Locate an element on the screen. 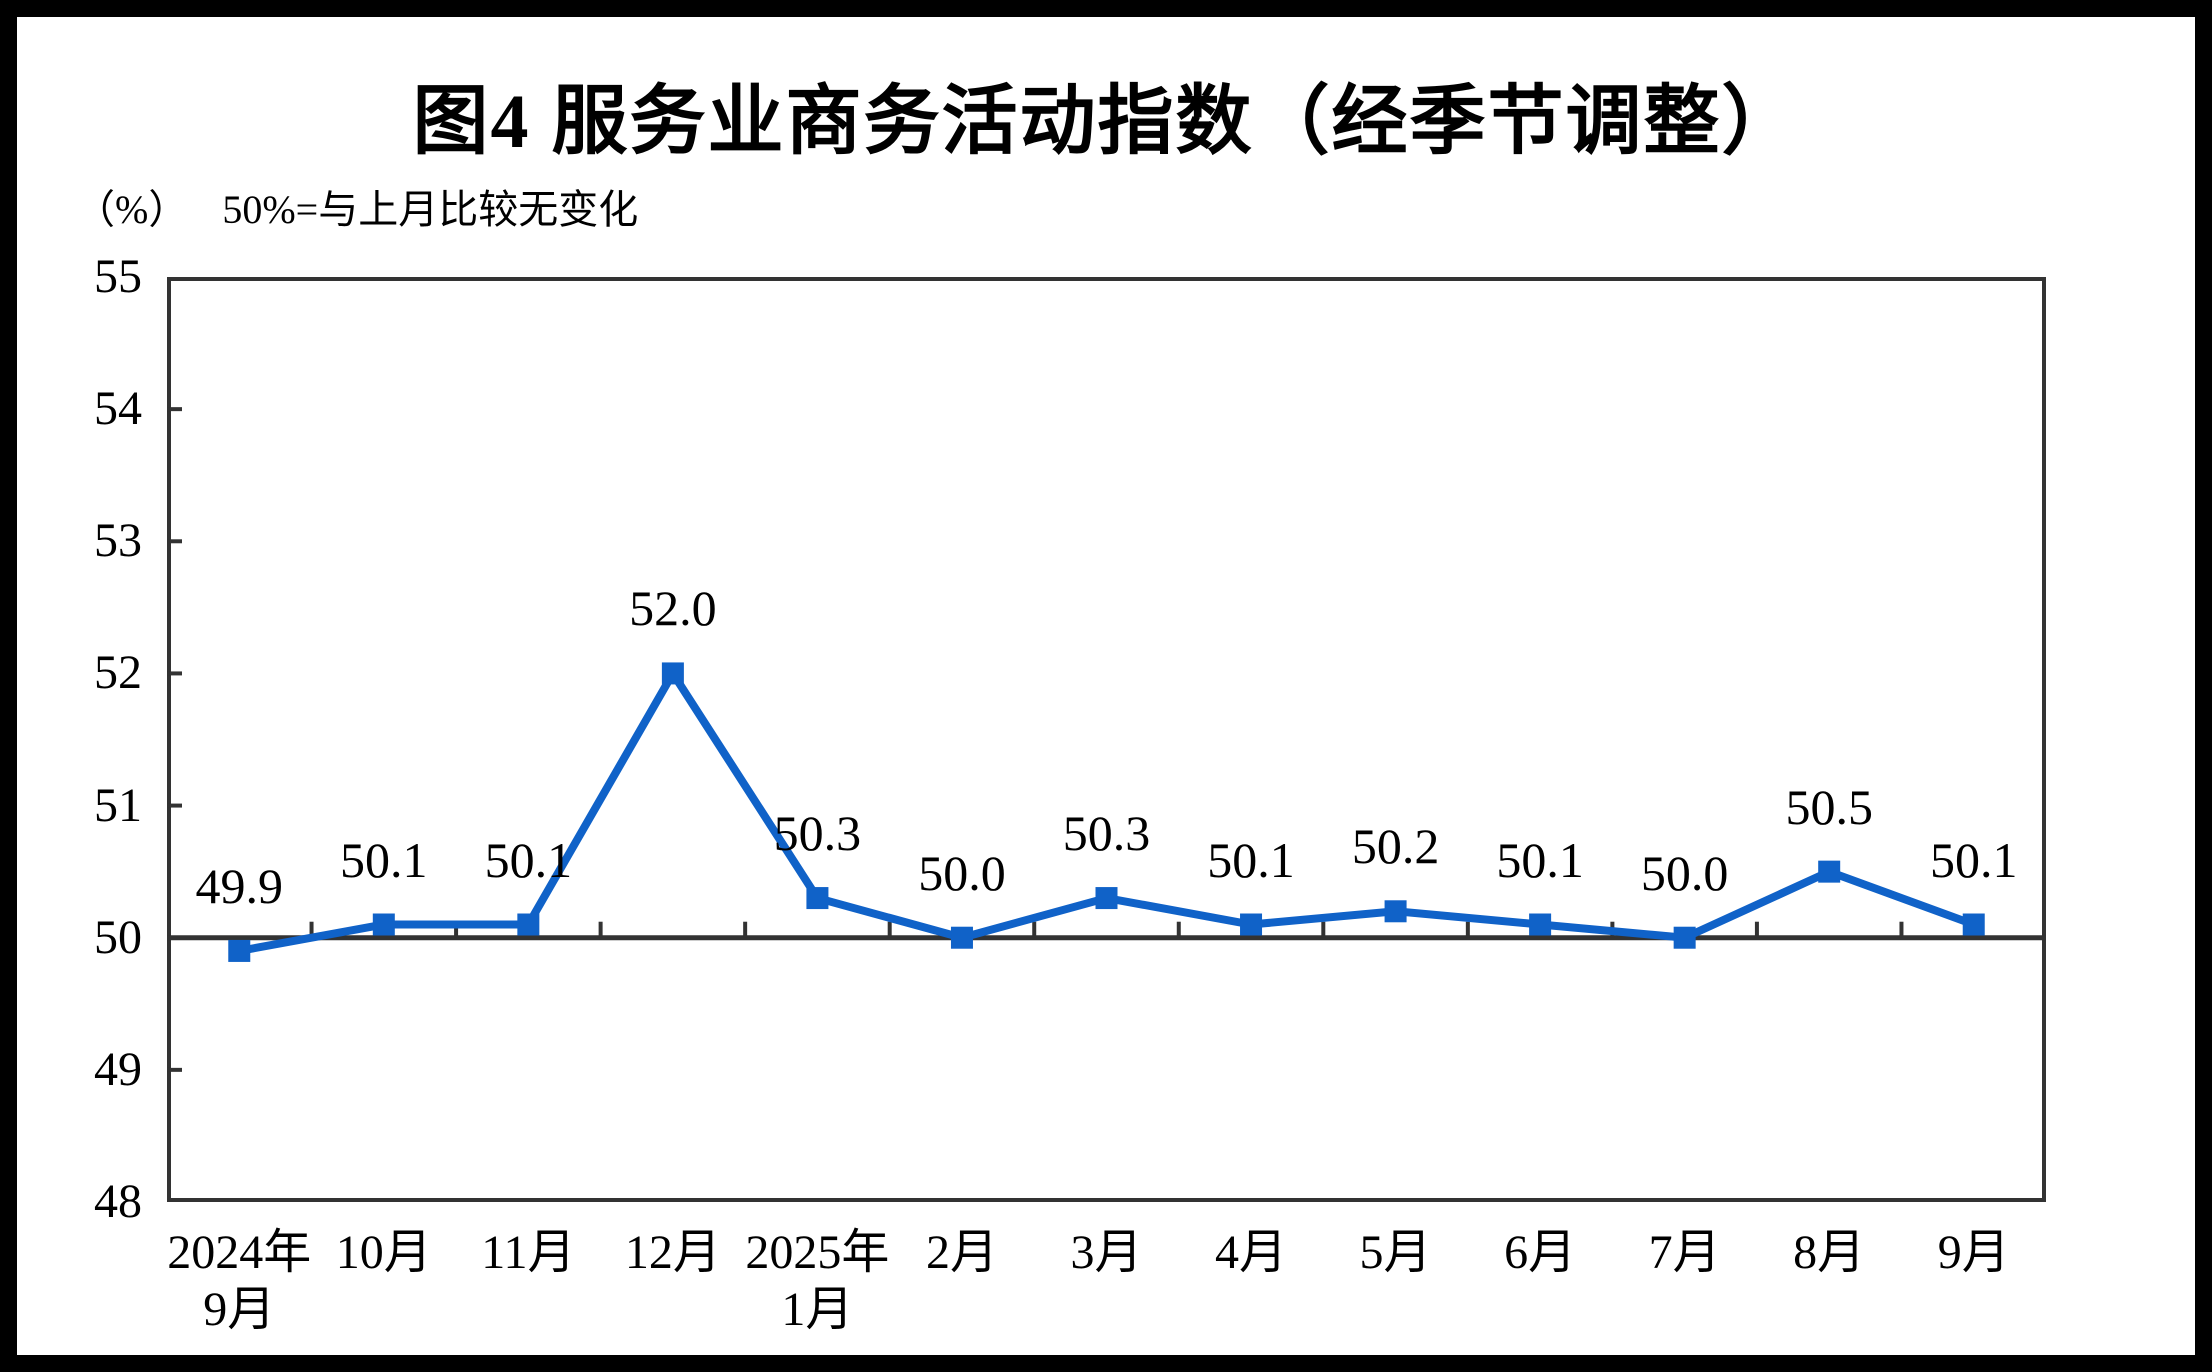  x-tick-label: 6月 is located at coordinates (1540, 1252).